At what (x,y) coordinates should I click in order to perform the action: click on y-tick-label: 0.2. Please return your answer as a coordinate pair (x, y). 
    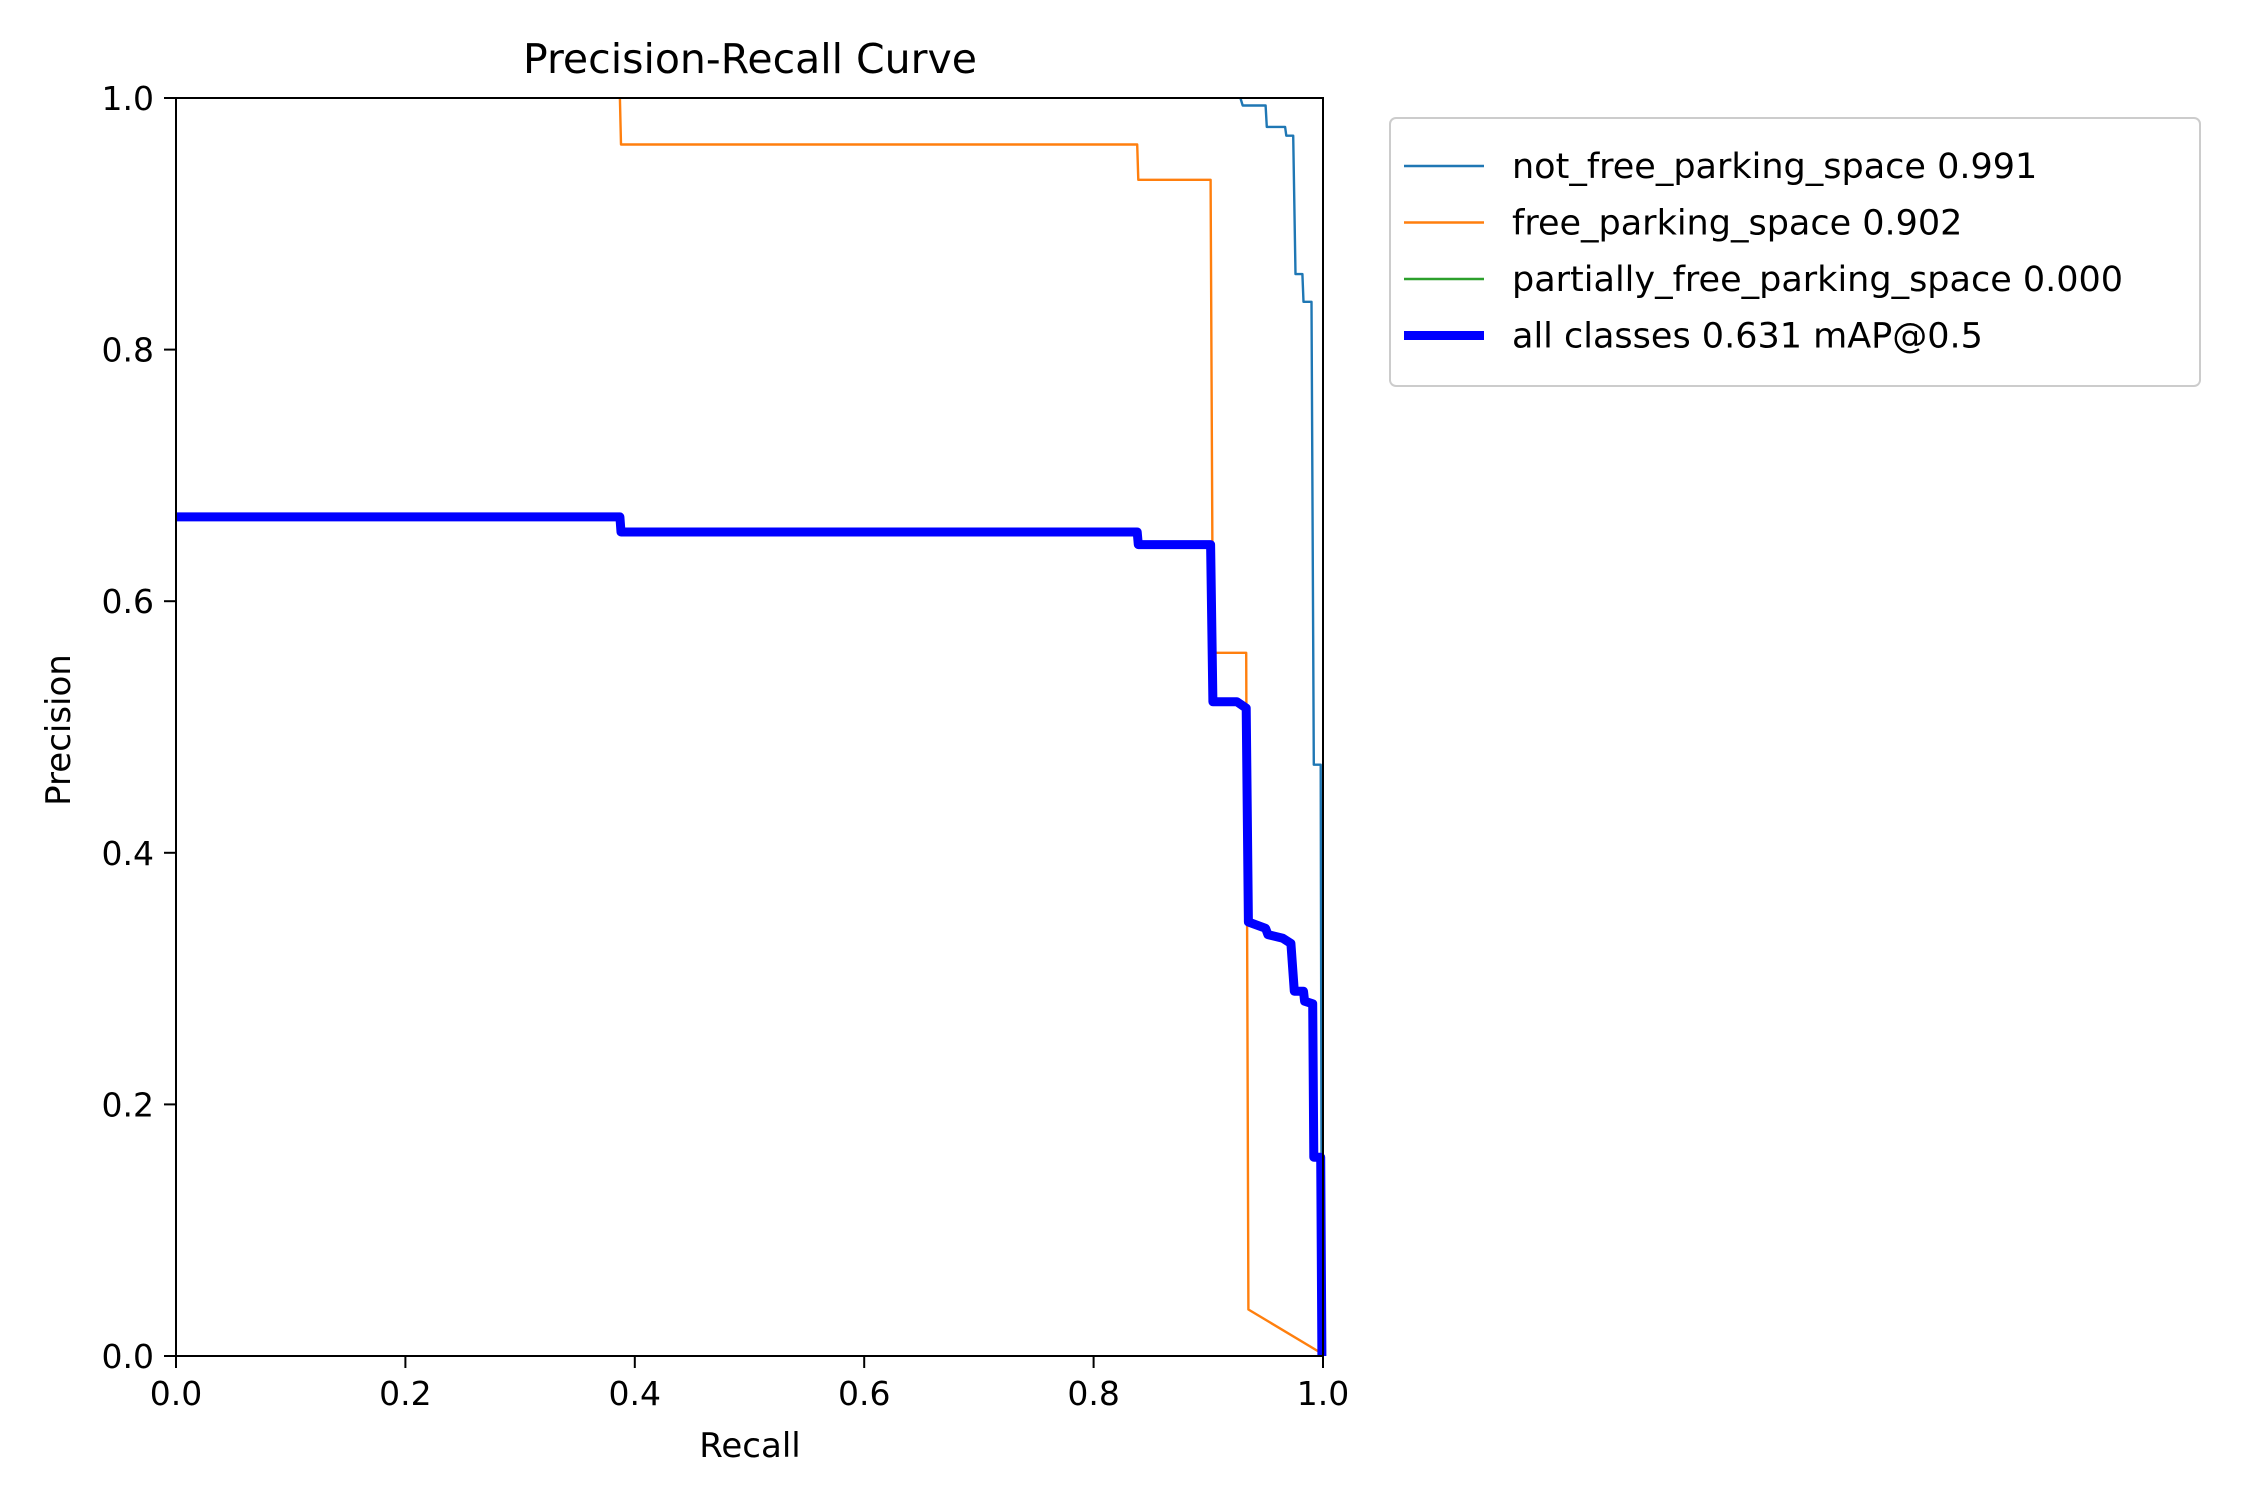
    Looking at the image, I should click on (128, 1104).